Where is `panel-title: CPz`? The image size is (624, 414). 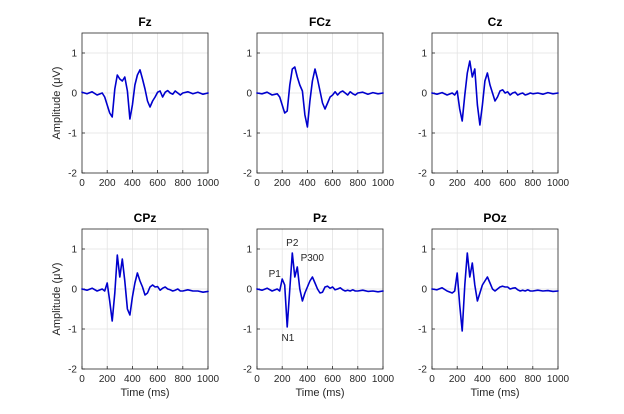 panel-title: CPz is located at coordinates (145, 218).